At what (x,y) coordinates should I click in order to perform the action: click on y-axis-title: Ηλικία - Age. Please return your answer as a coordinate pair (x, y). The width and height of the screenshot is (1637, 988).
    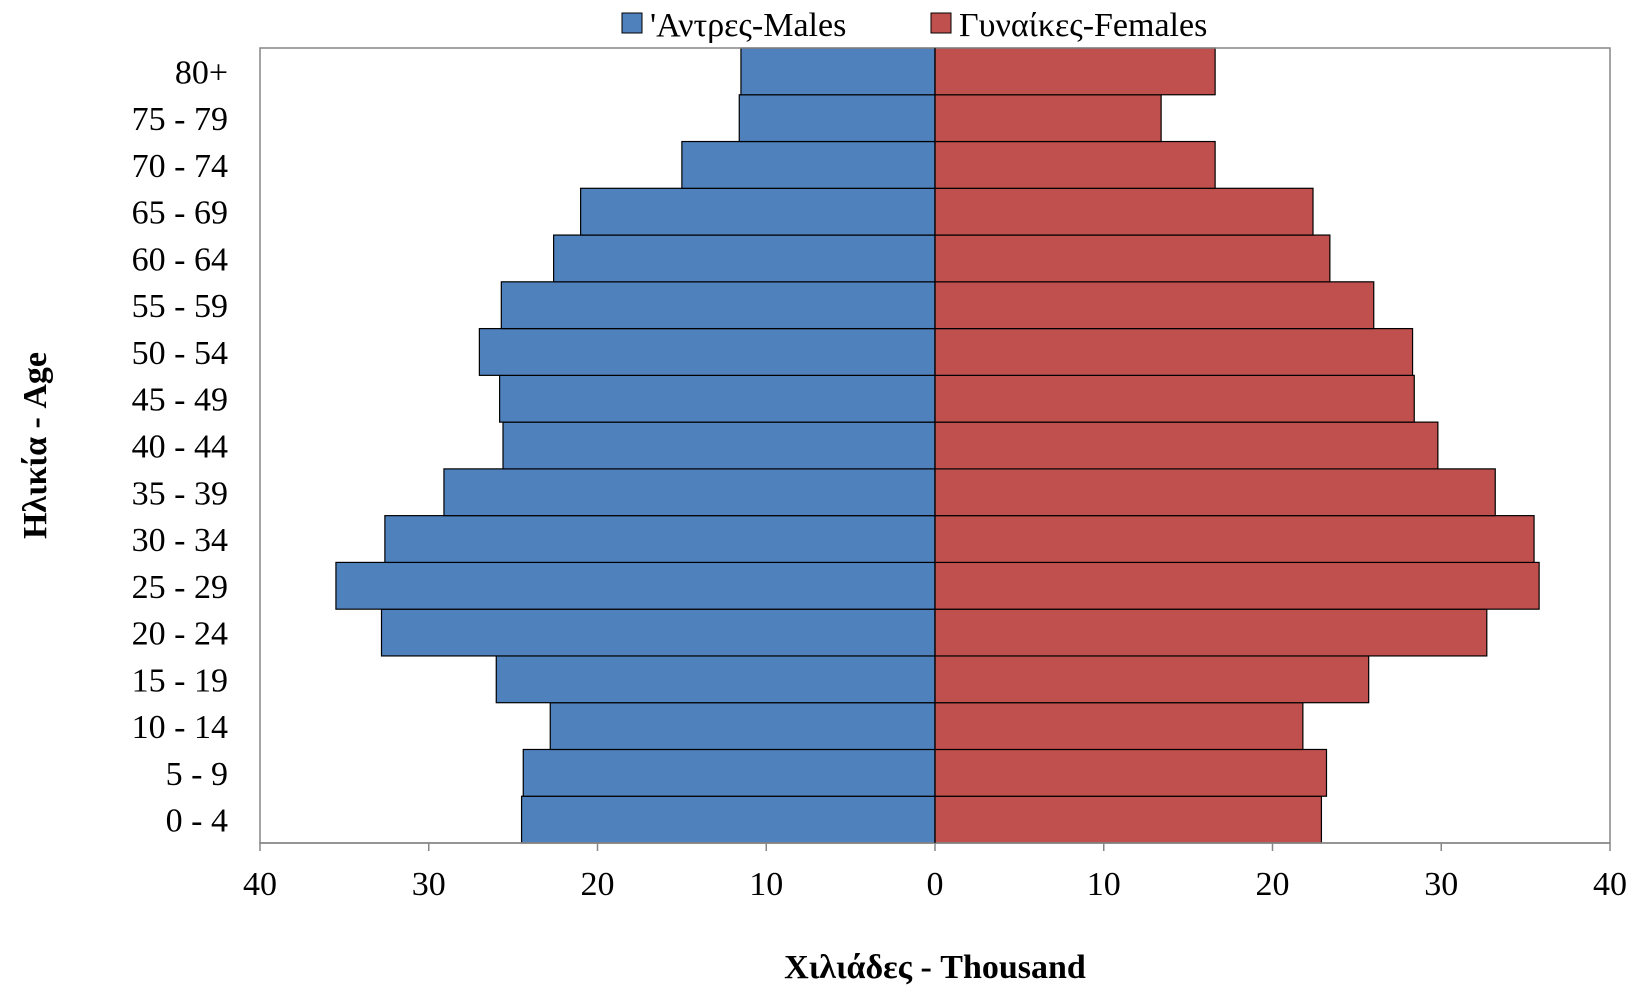
    Looking at the image, I should click on (35, 445).